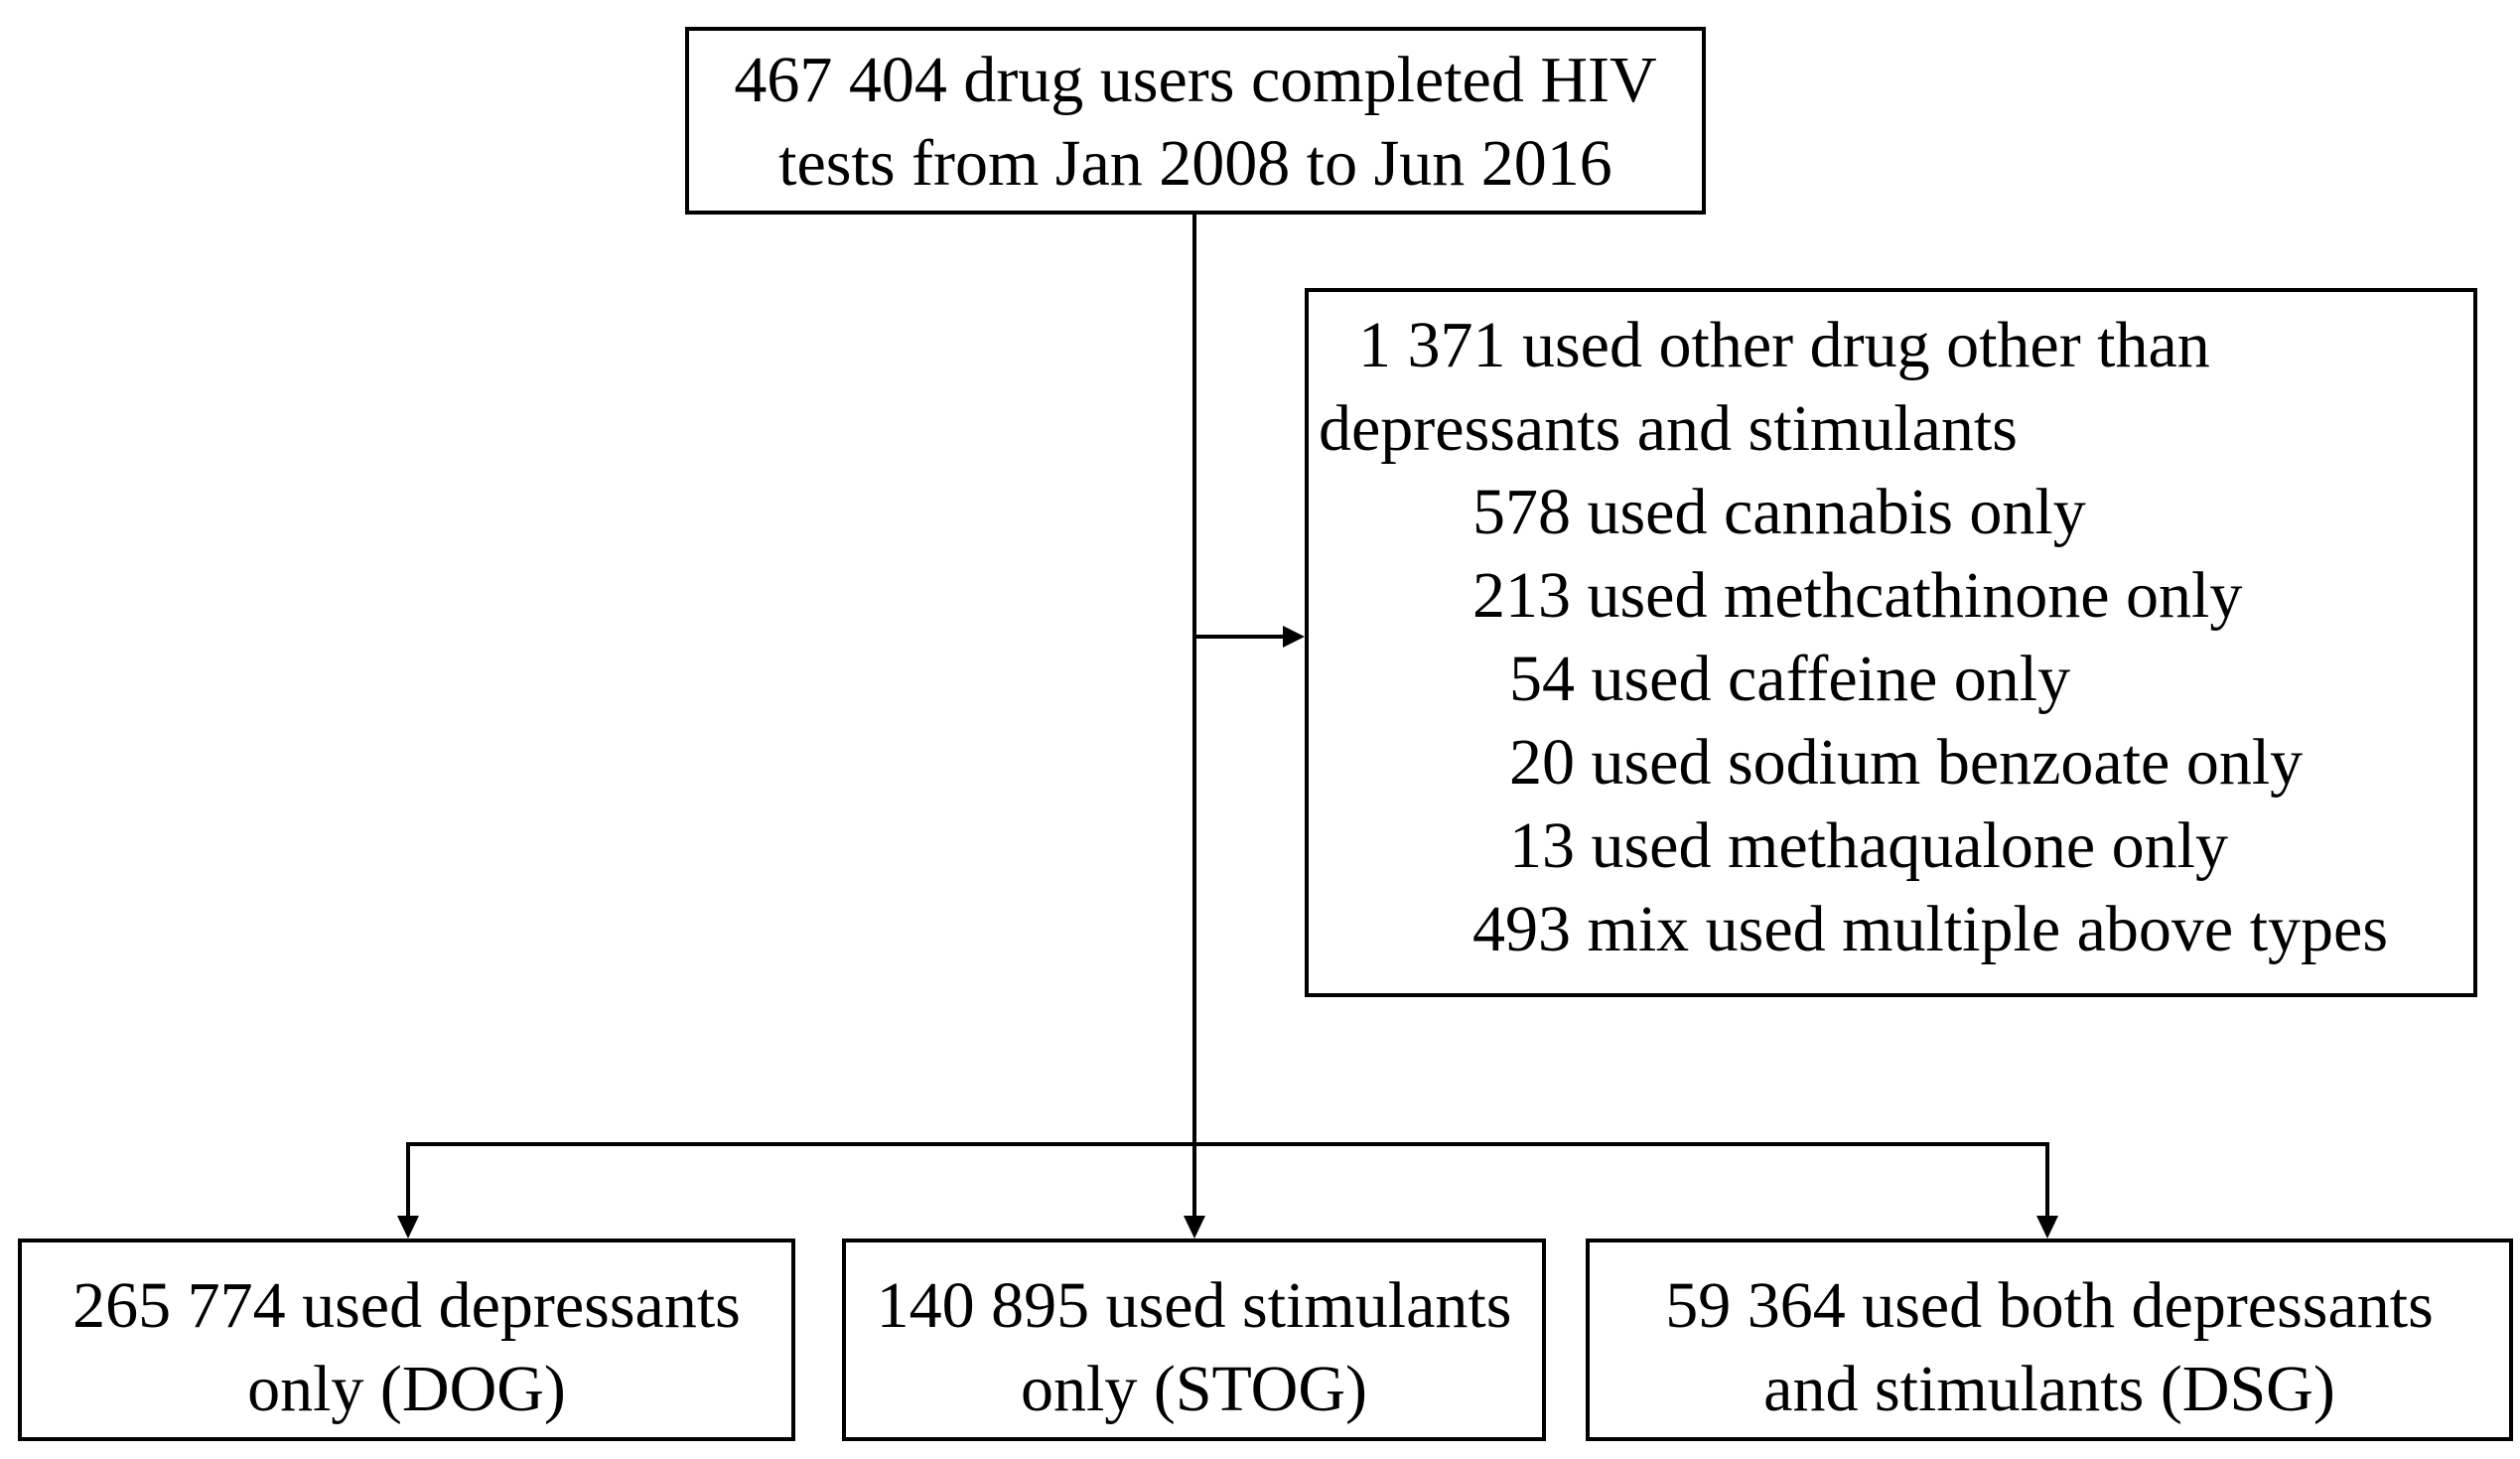 This screenshot has height=1459, width=2520. I want to click on total-tested-line-2: tests from Jan 2008 to Jun 2016, so click(1195, 163).